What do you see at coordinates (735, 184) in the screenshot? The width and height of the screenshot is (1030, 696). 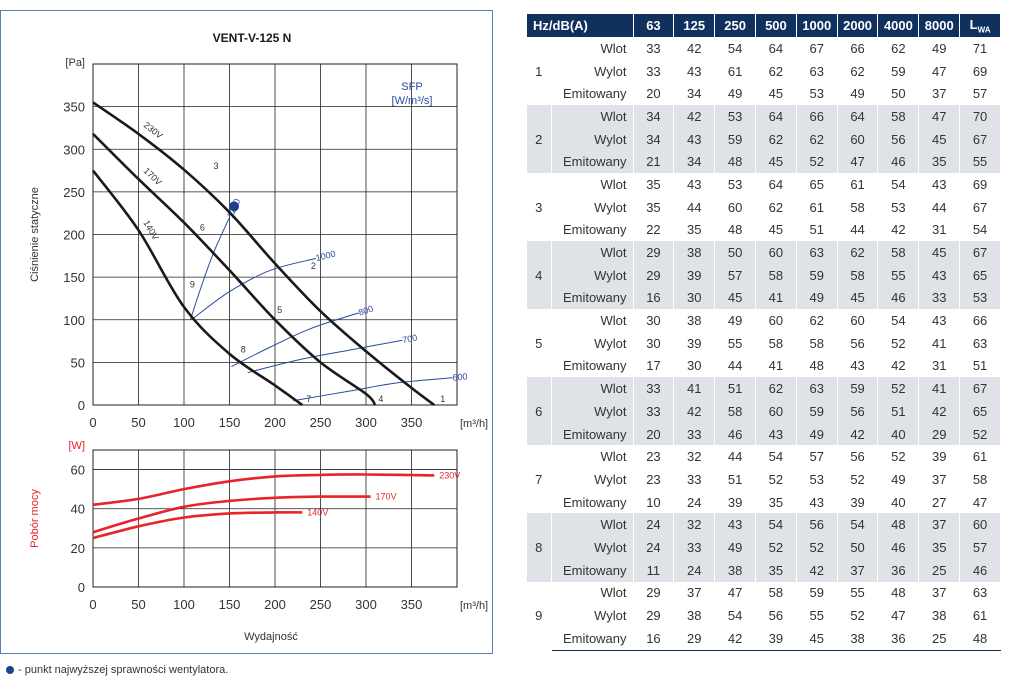 I see `table-cell: 53` at bounding box center [735, 184].